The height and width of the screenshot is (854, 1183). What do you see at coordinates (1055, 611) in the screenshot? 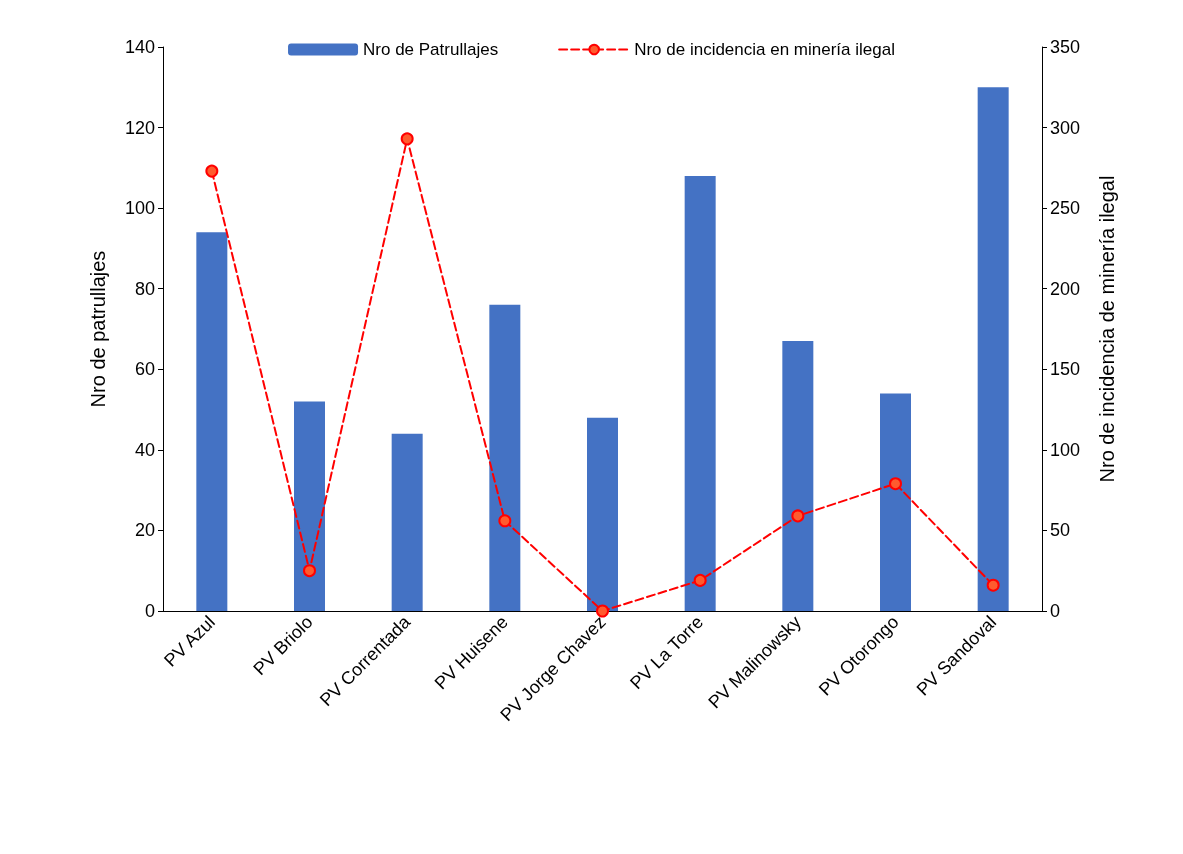
I see `y2-tick-label: 0` at bounding box center [1055, 611].